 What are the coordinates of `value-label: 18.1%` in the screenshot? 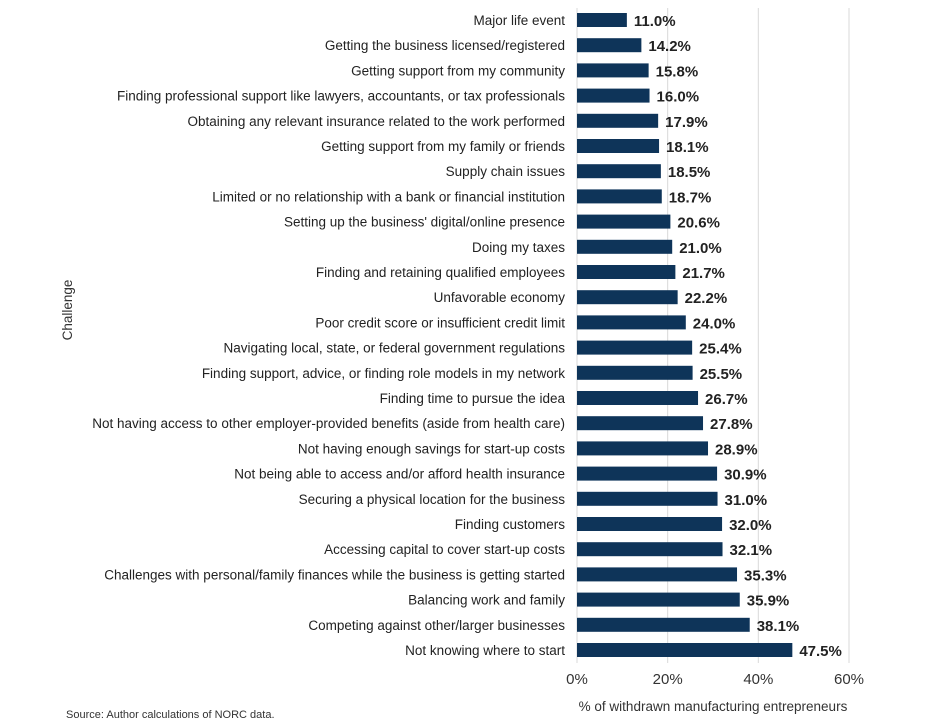 It's located at (687, 147).